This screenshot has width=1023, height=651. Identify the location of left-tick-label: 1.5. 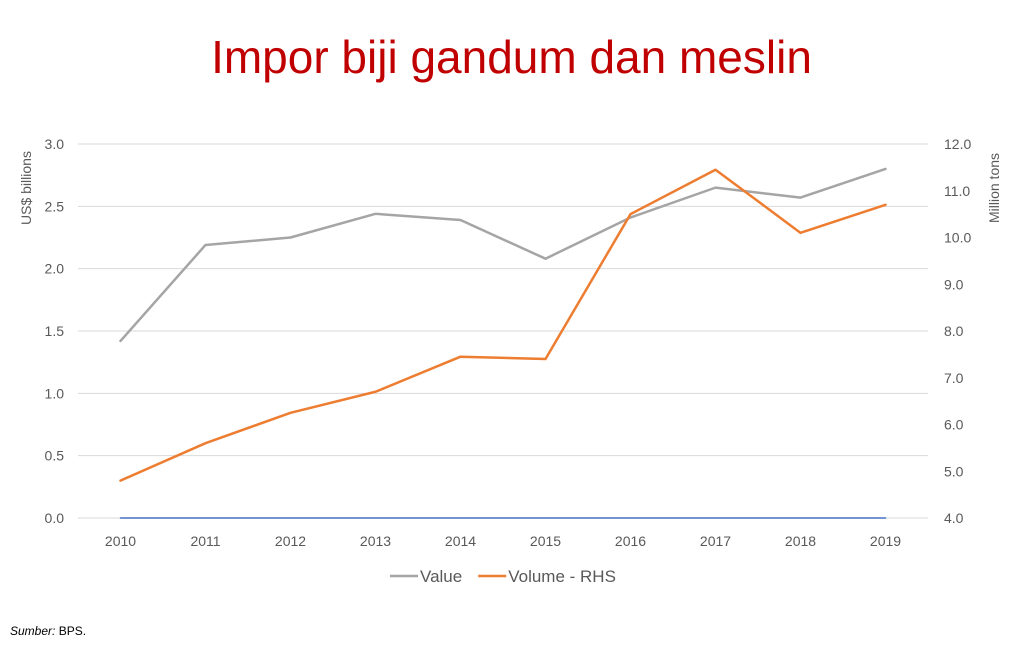
(55, 331).